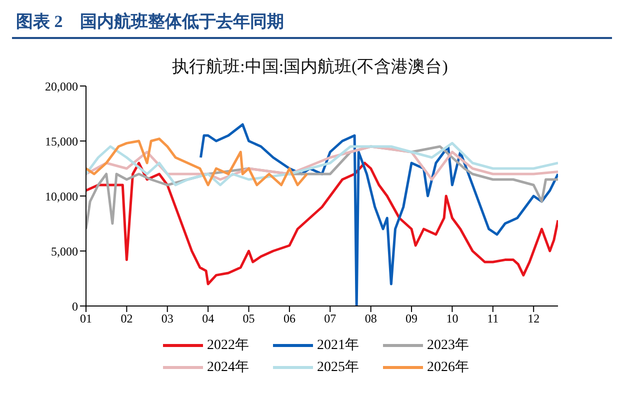 This screenshot has height=398, width=620. What do you see at coordinates (370, 319) in the screenshot?
I see `x-tick-label: 08` at bounding box center [370, 319].